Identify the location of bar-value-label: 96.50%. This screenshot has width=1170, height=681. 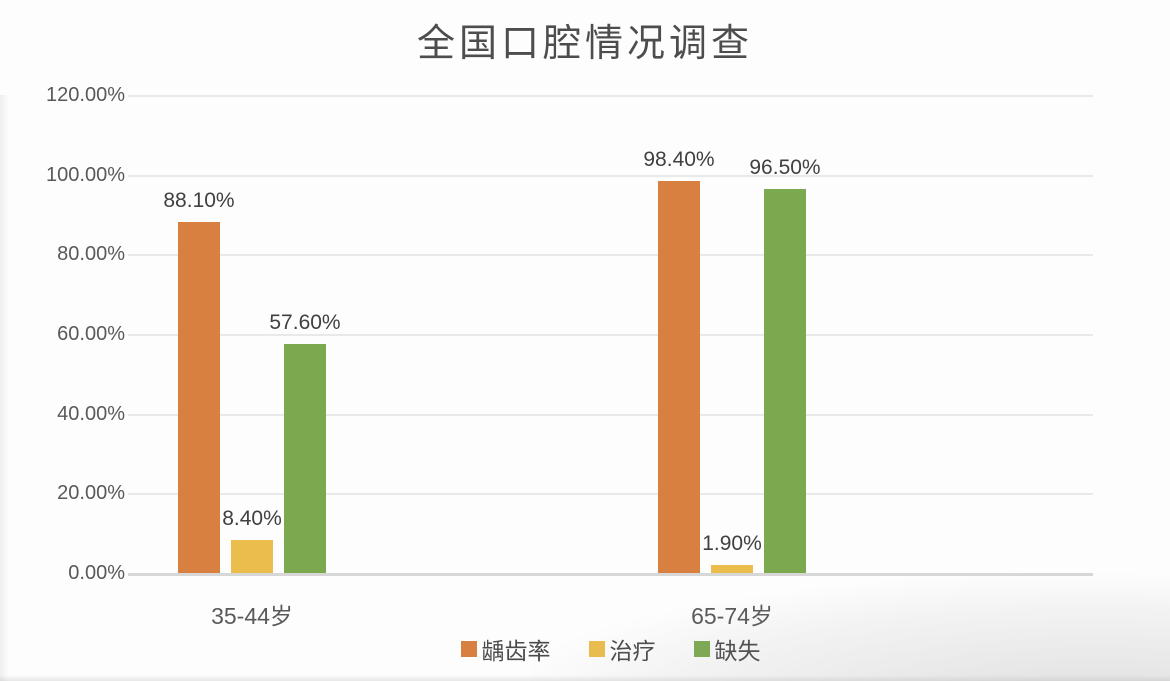
(785, 167).